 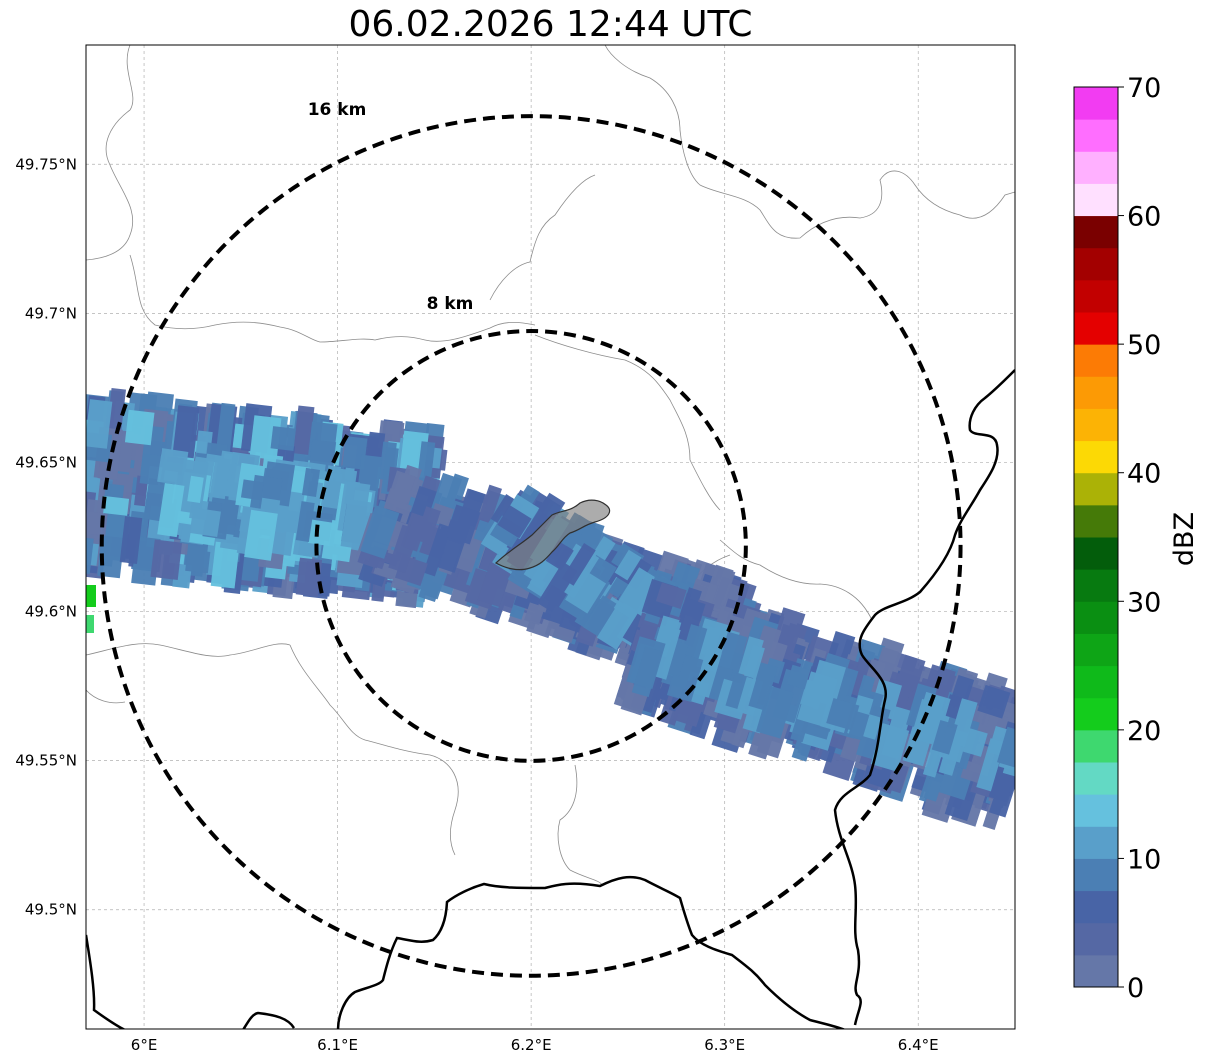 What do you see at coordinates (1144, 859) in the screenshot?
I see `colorbar-tick-label: 10` at bounding box center [1144, 859].